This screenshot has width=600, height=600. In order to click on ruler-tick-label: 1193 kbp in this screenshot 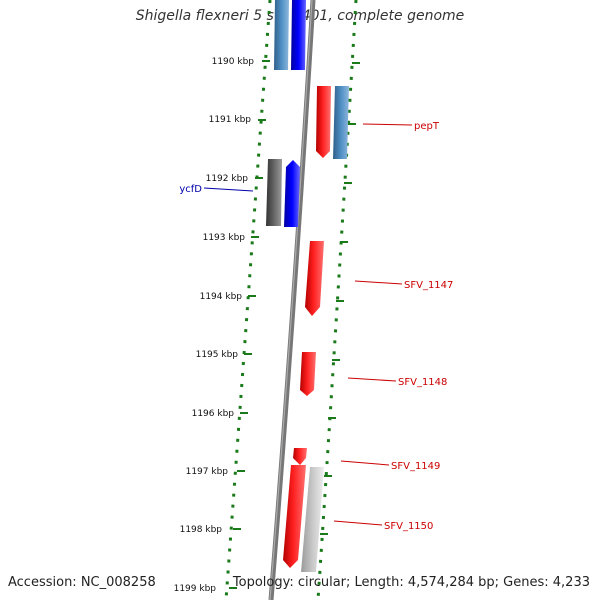, I will do `click(224, 238)`.